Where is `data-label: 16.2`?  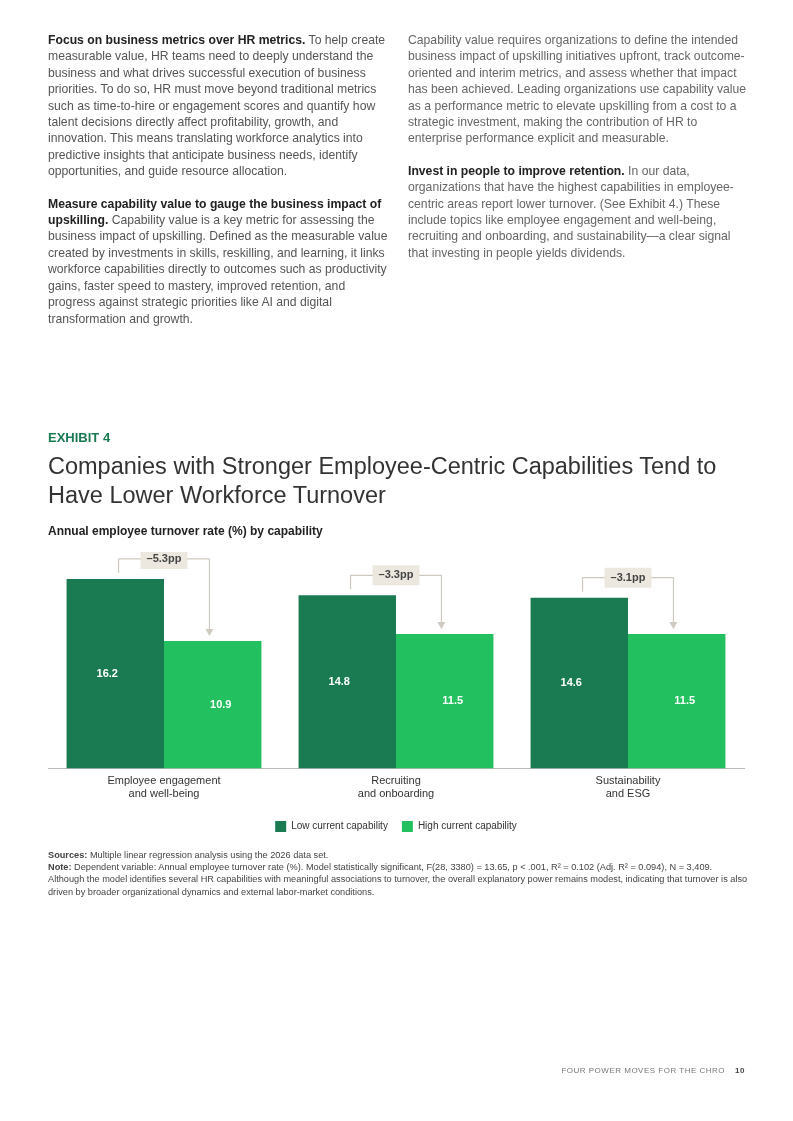 data-label: 16.2 is located at coordinates (107, 672).